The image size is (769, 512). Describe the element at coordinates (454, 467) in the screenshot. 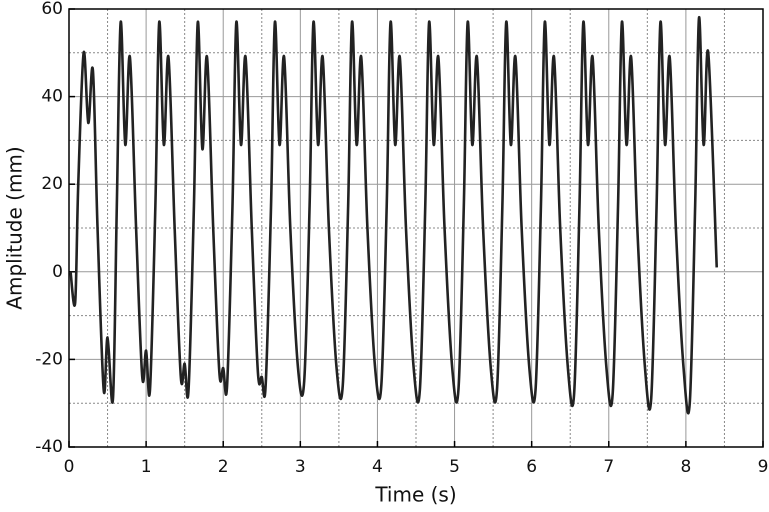

I see `x-tick-label: 5` at that location.